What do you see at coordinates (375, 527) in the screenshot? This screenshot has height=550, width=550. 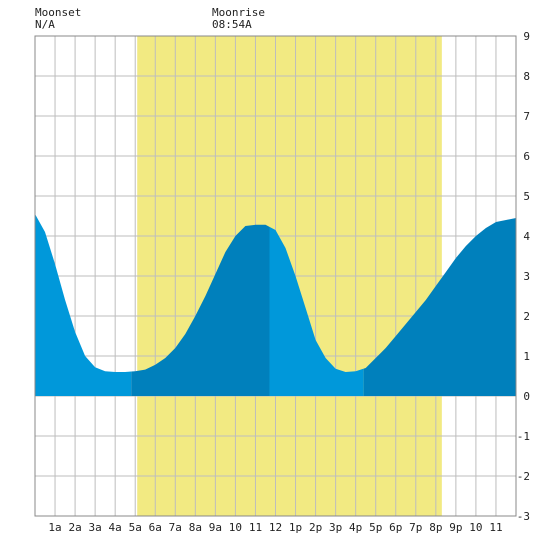 I see `x-tick-label: 5p` at bounding box center [375, 527].